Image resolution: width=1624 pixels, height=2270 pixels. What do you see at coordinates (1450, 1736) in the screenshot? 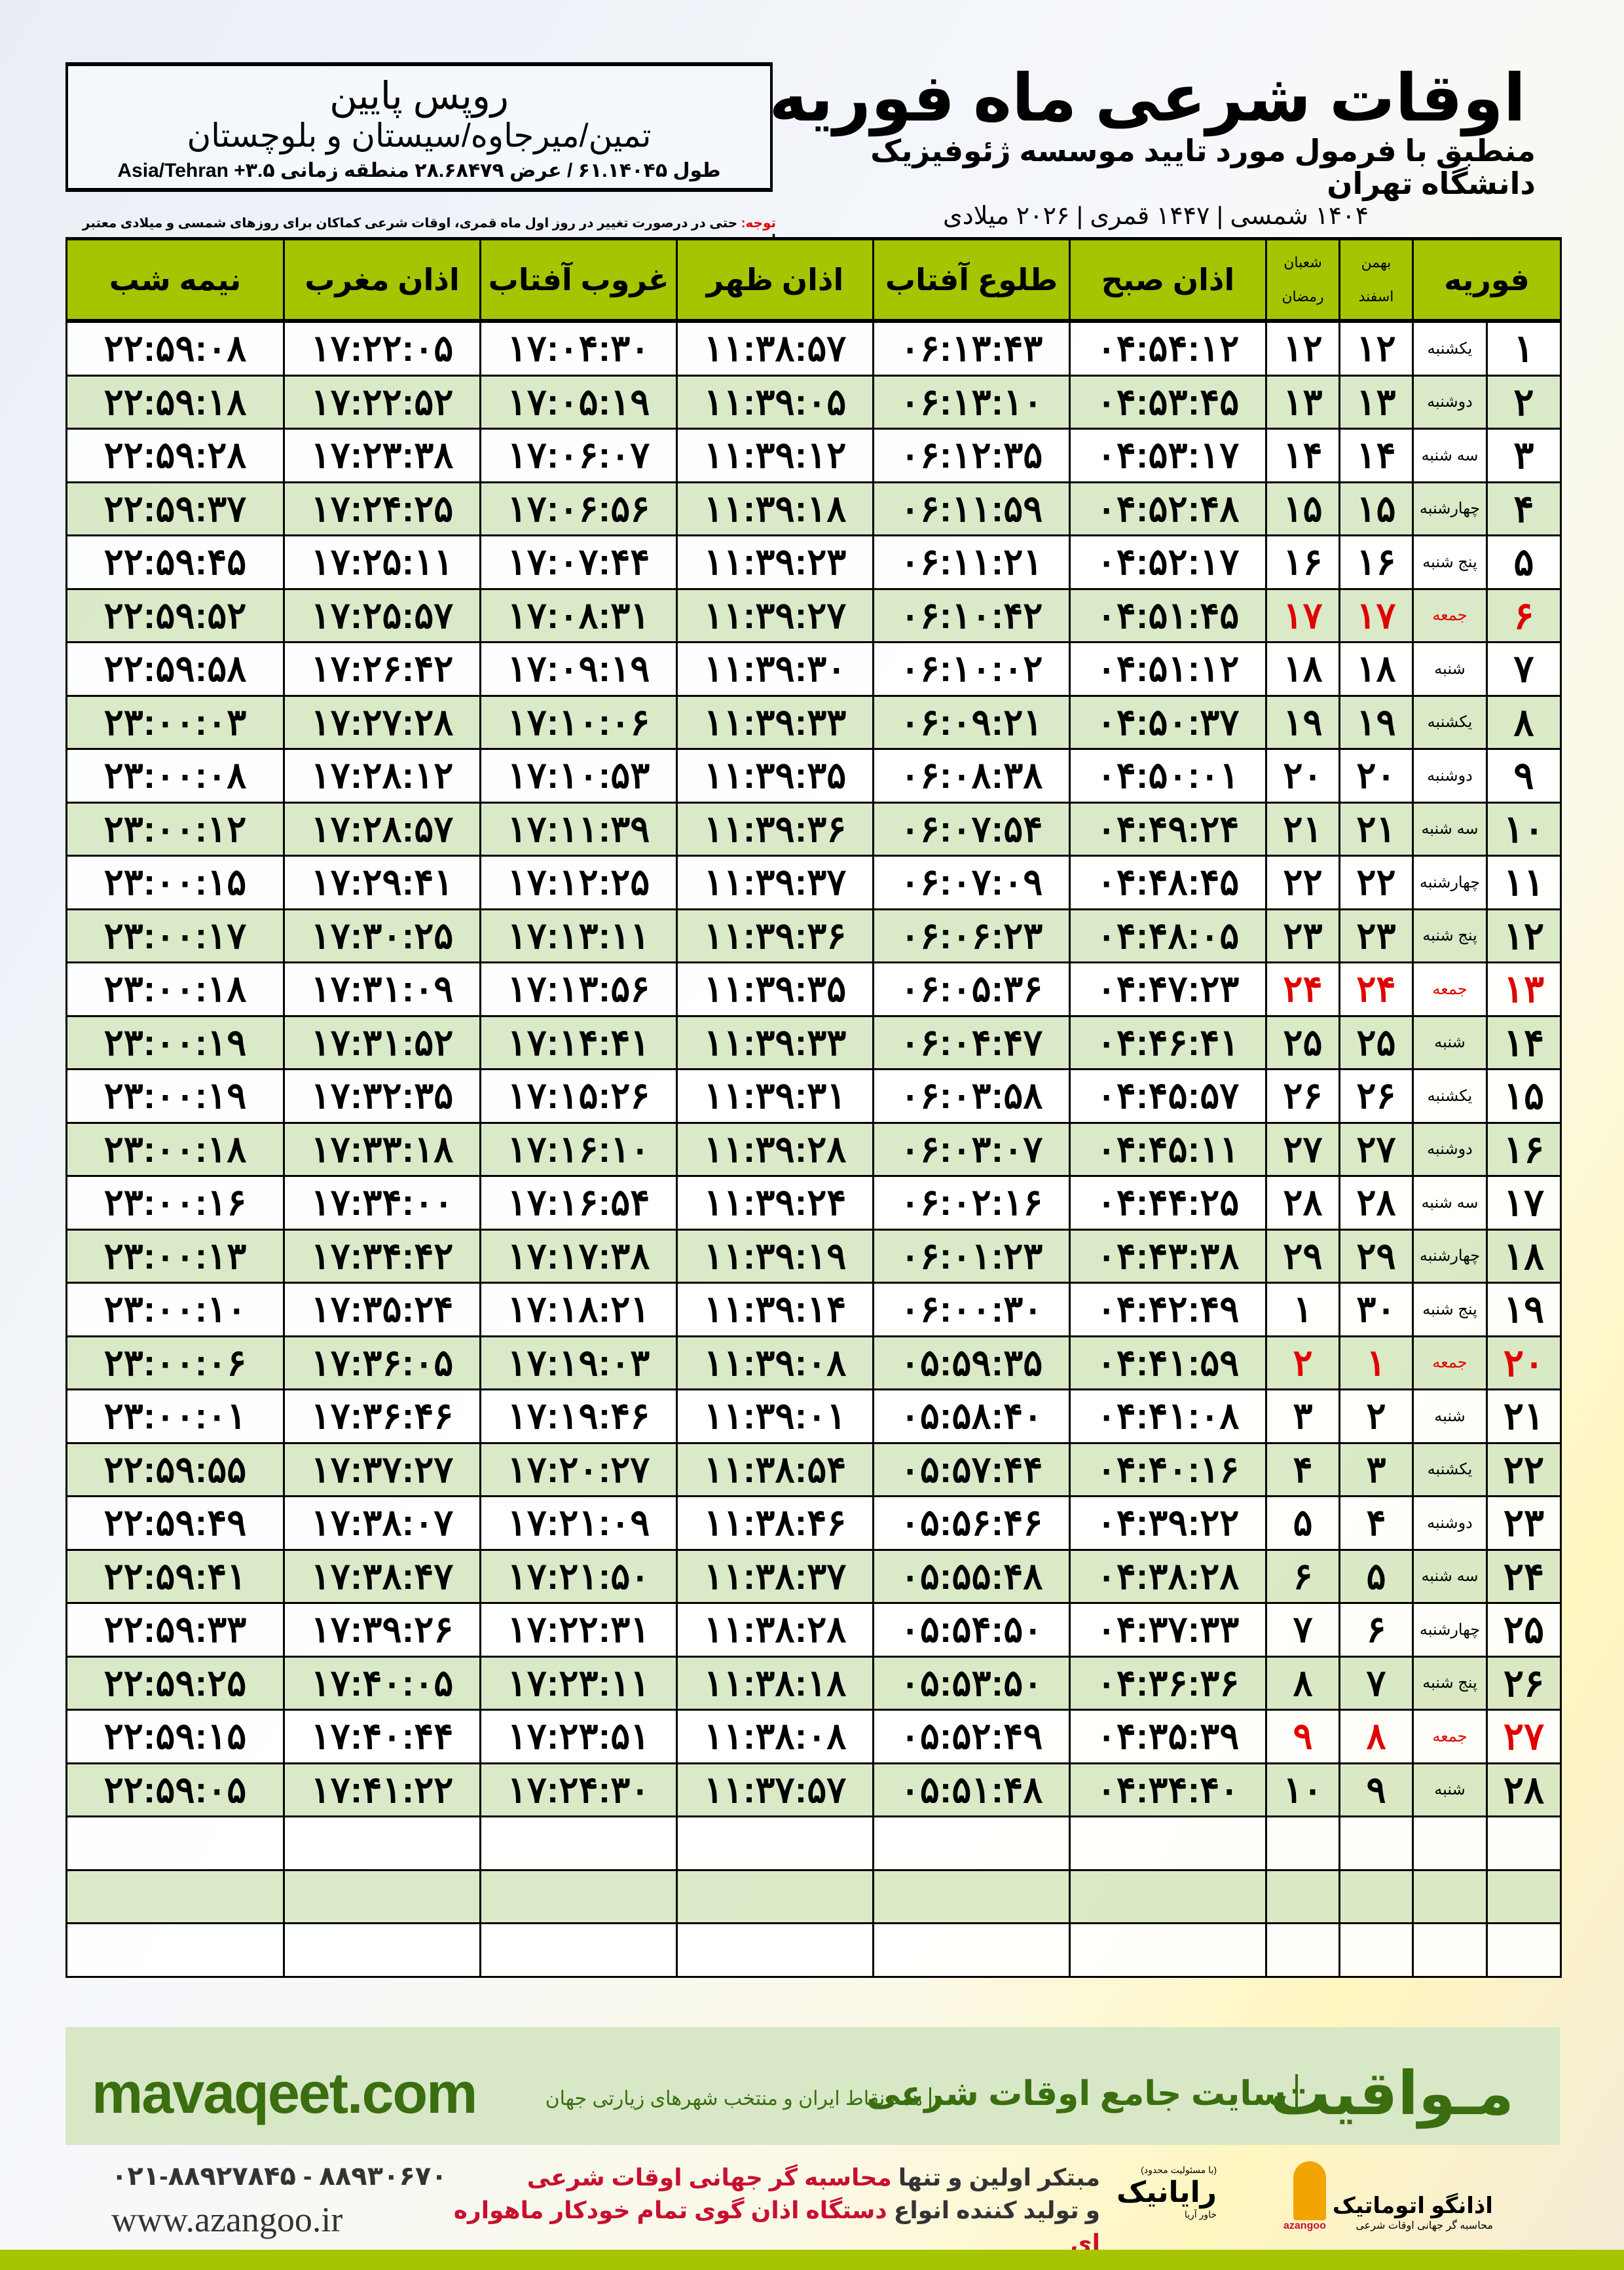
I see `weekday: جمعه` at bounding box center [1450, 1736].